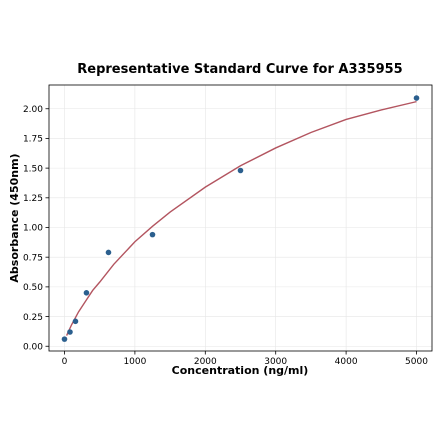 This screenshot has width=440, height=441. What do you see at coordinates (134, 362) in the screenshot?
I see `x-tick-label: 1000` at bounding box center [134, 362].